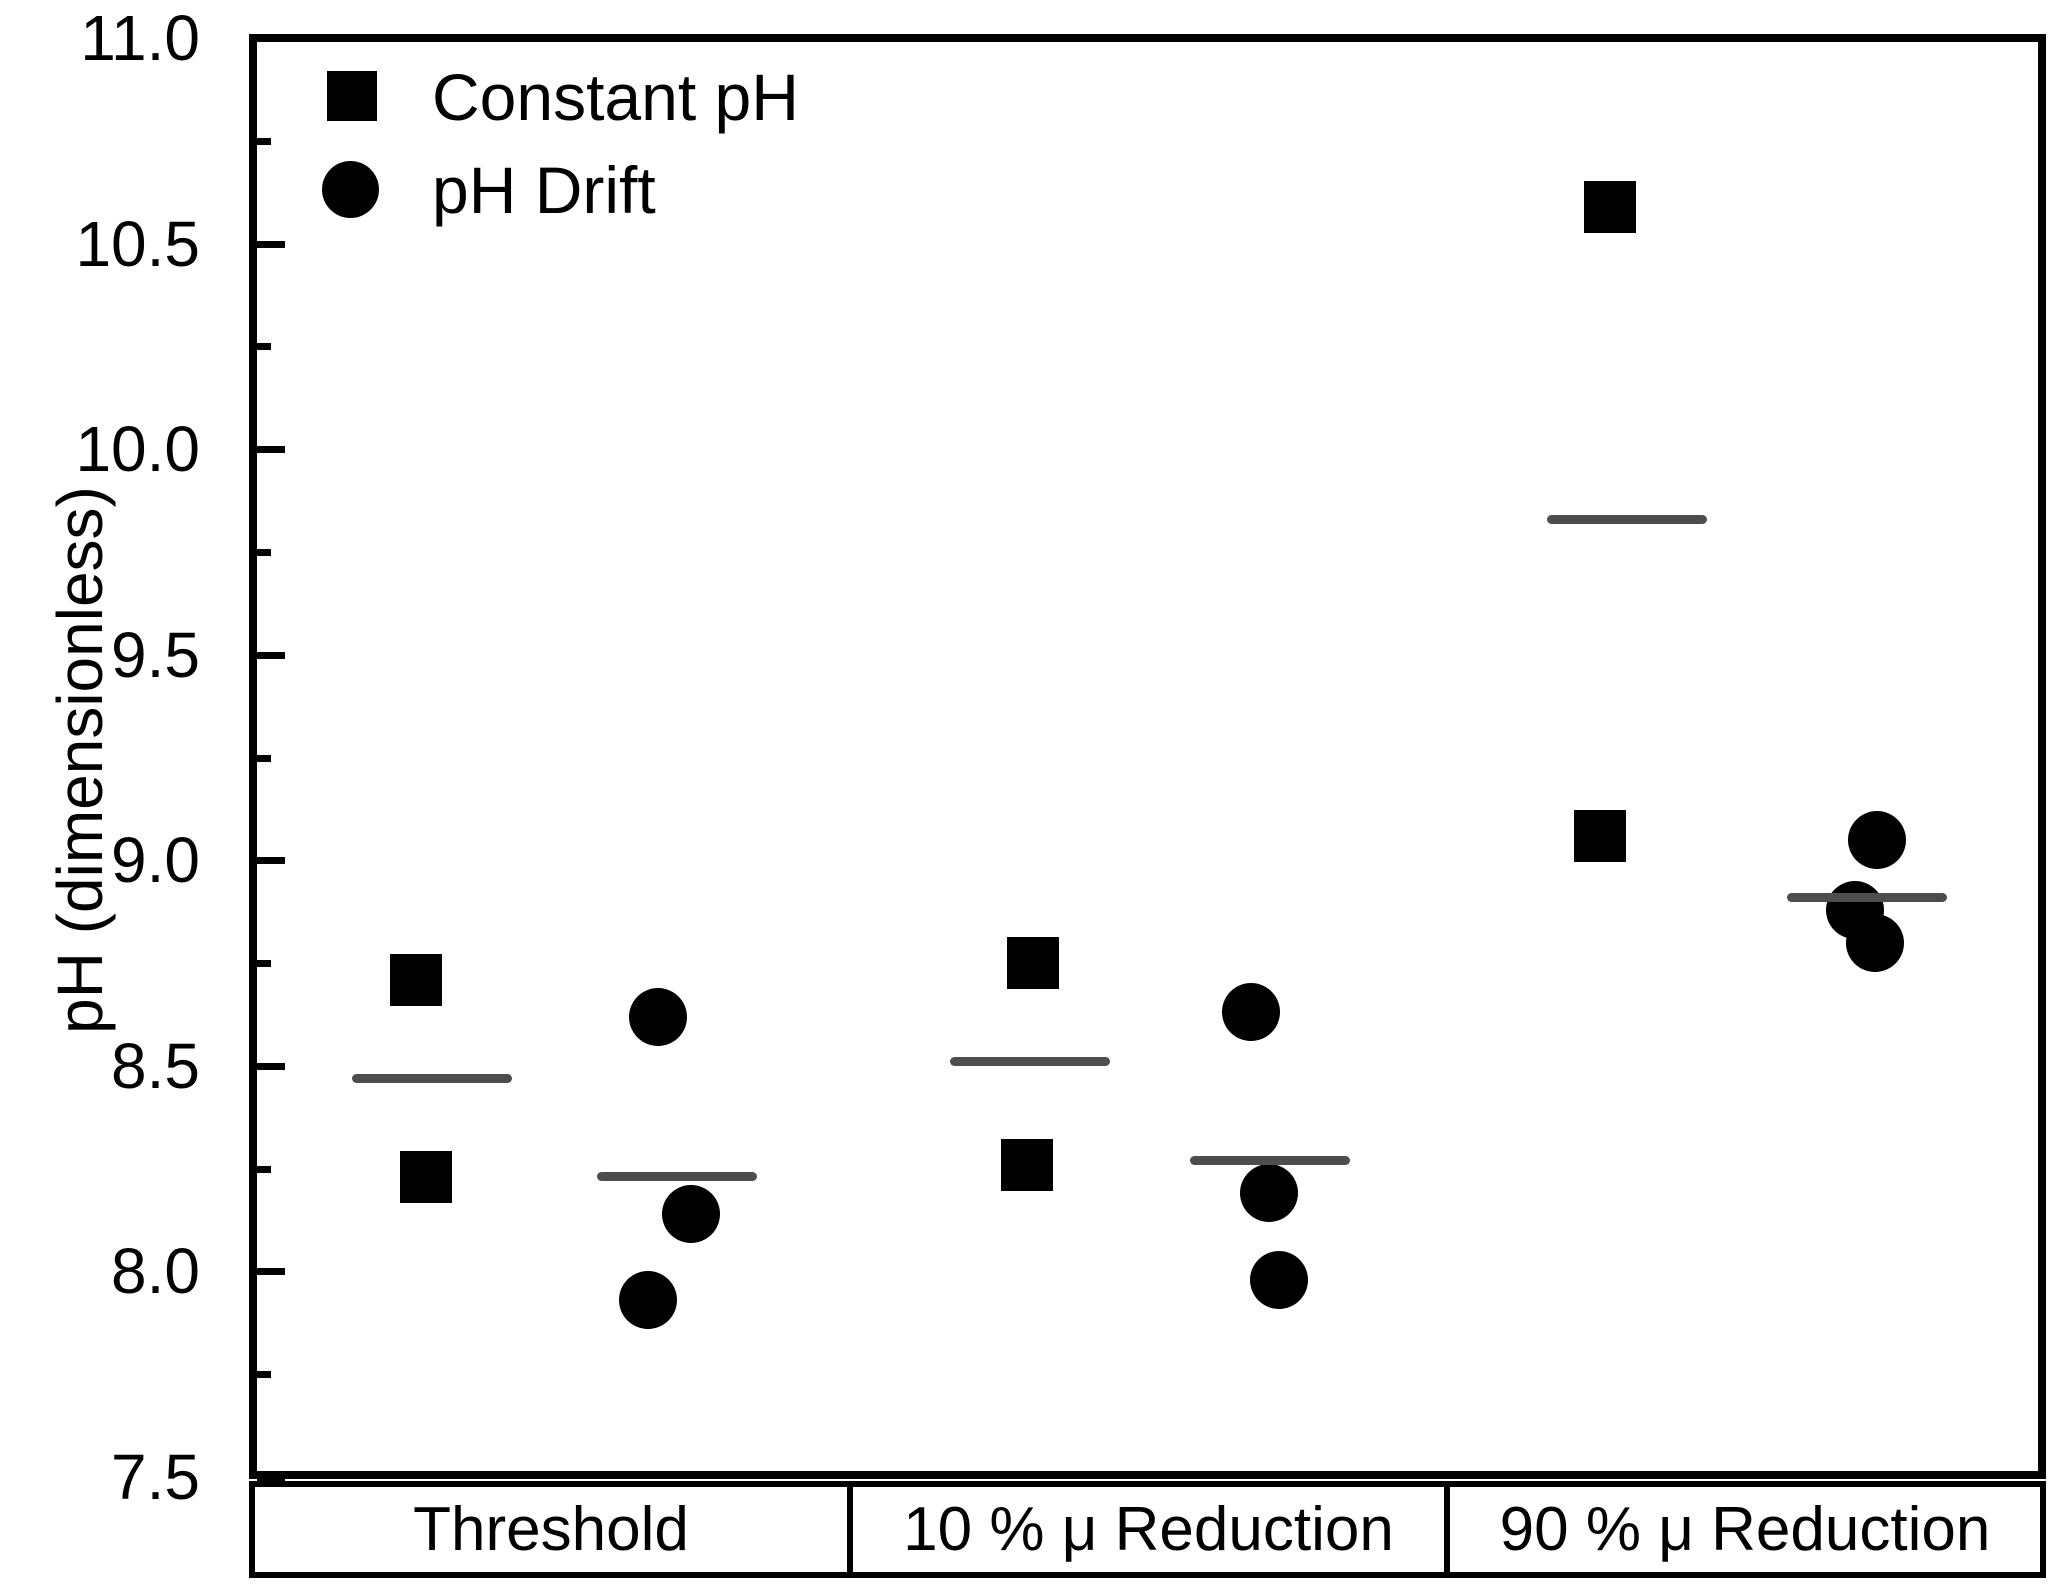 Image resolution: width=2067 pixels, height=1594 pixels. What do you see at coordinates (155, 1065) in the screenshot?
I see `y-tick-label: 8.5` at bounding box center [155, 1065].